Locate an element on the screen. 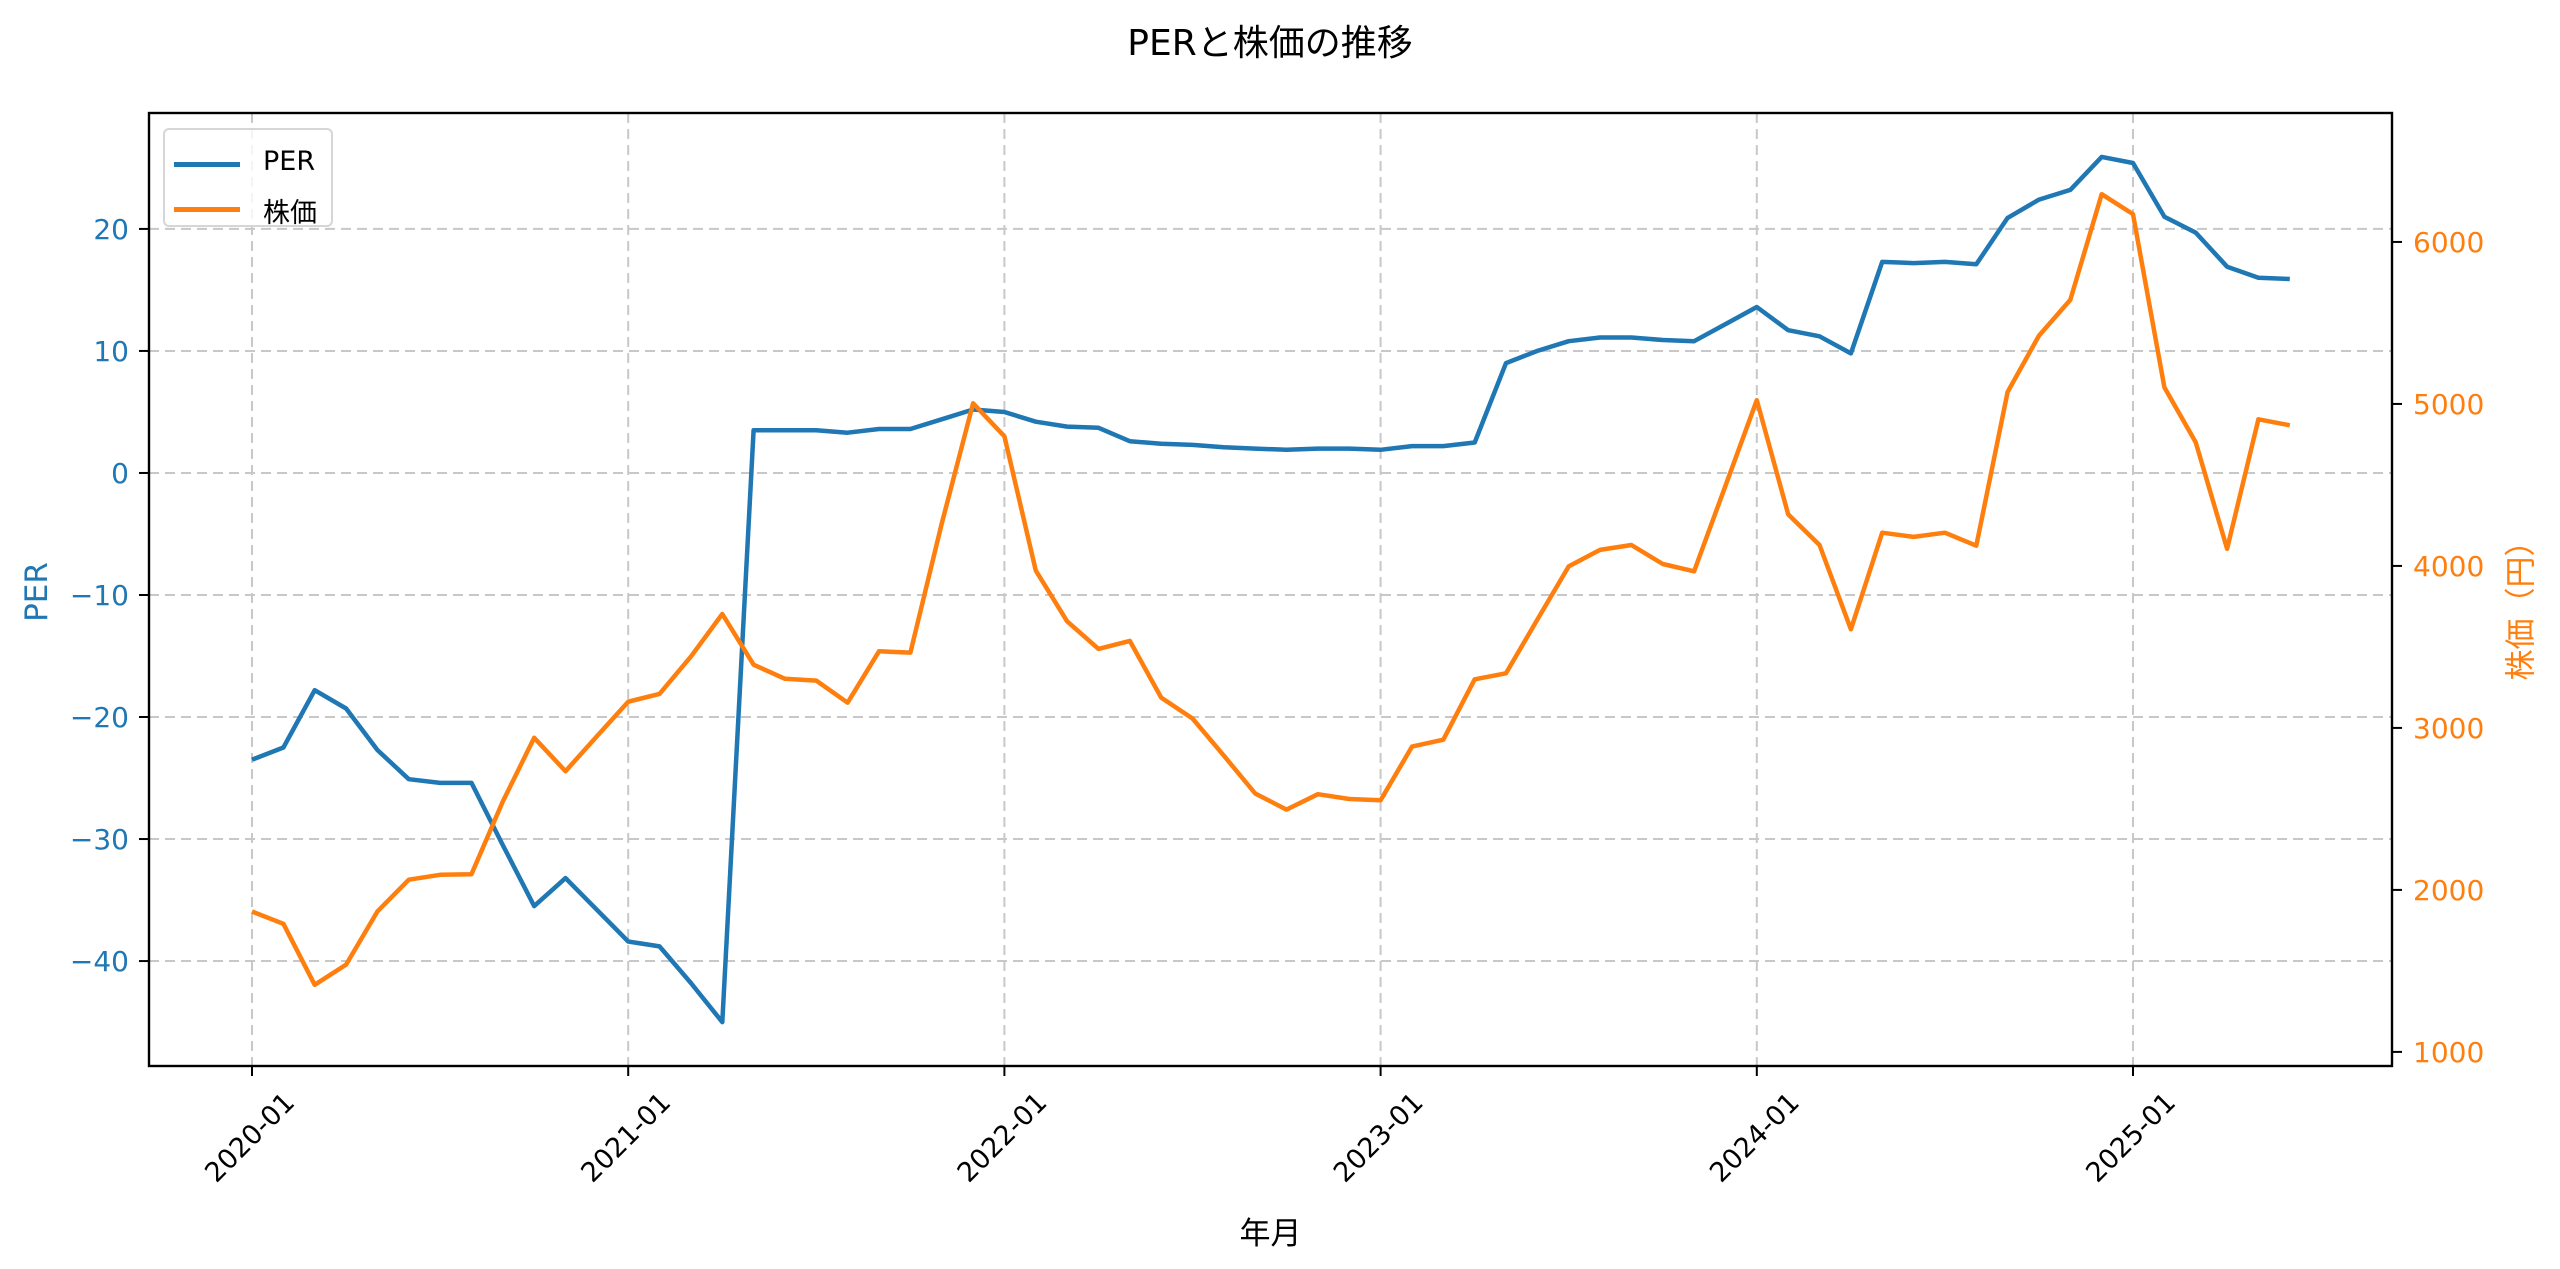  left-y-tick-label: −30 is located at coordinates (99, 839).